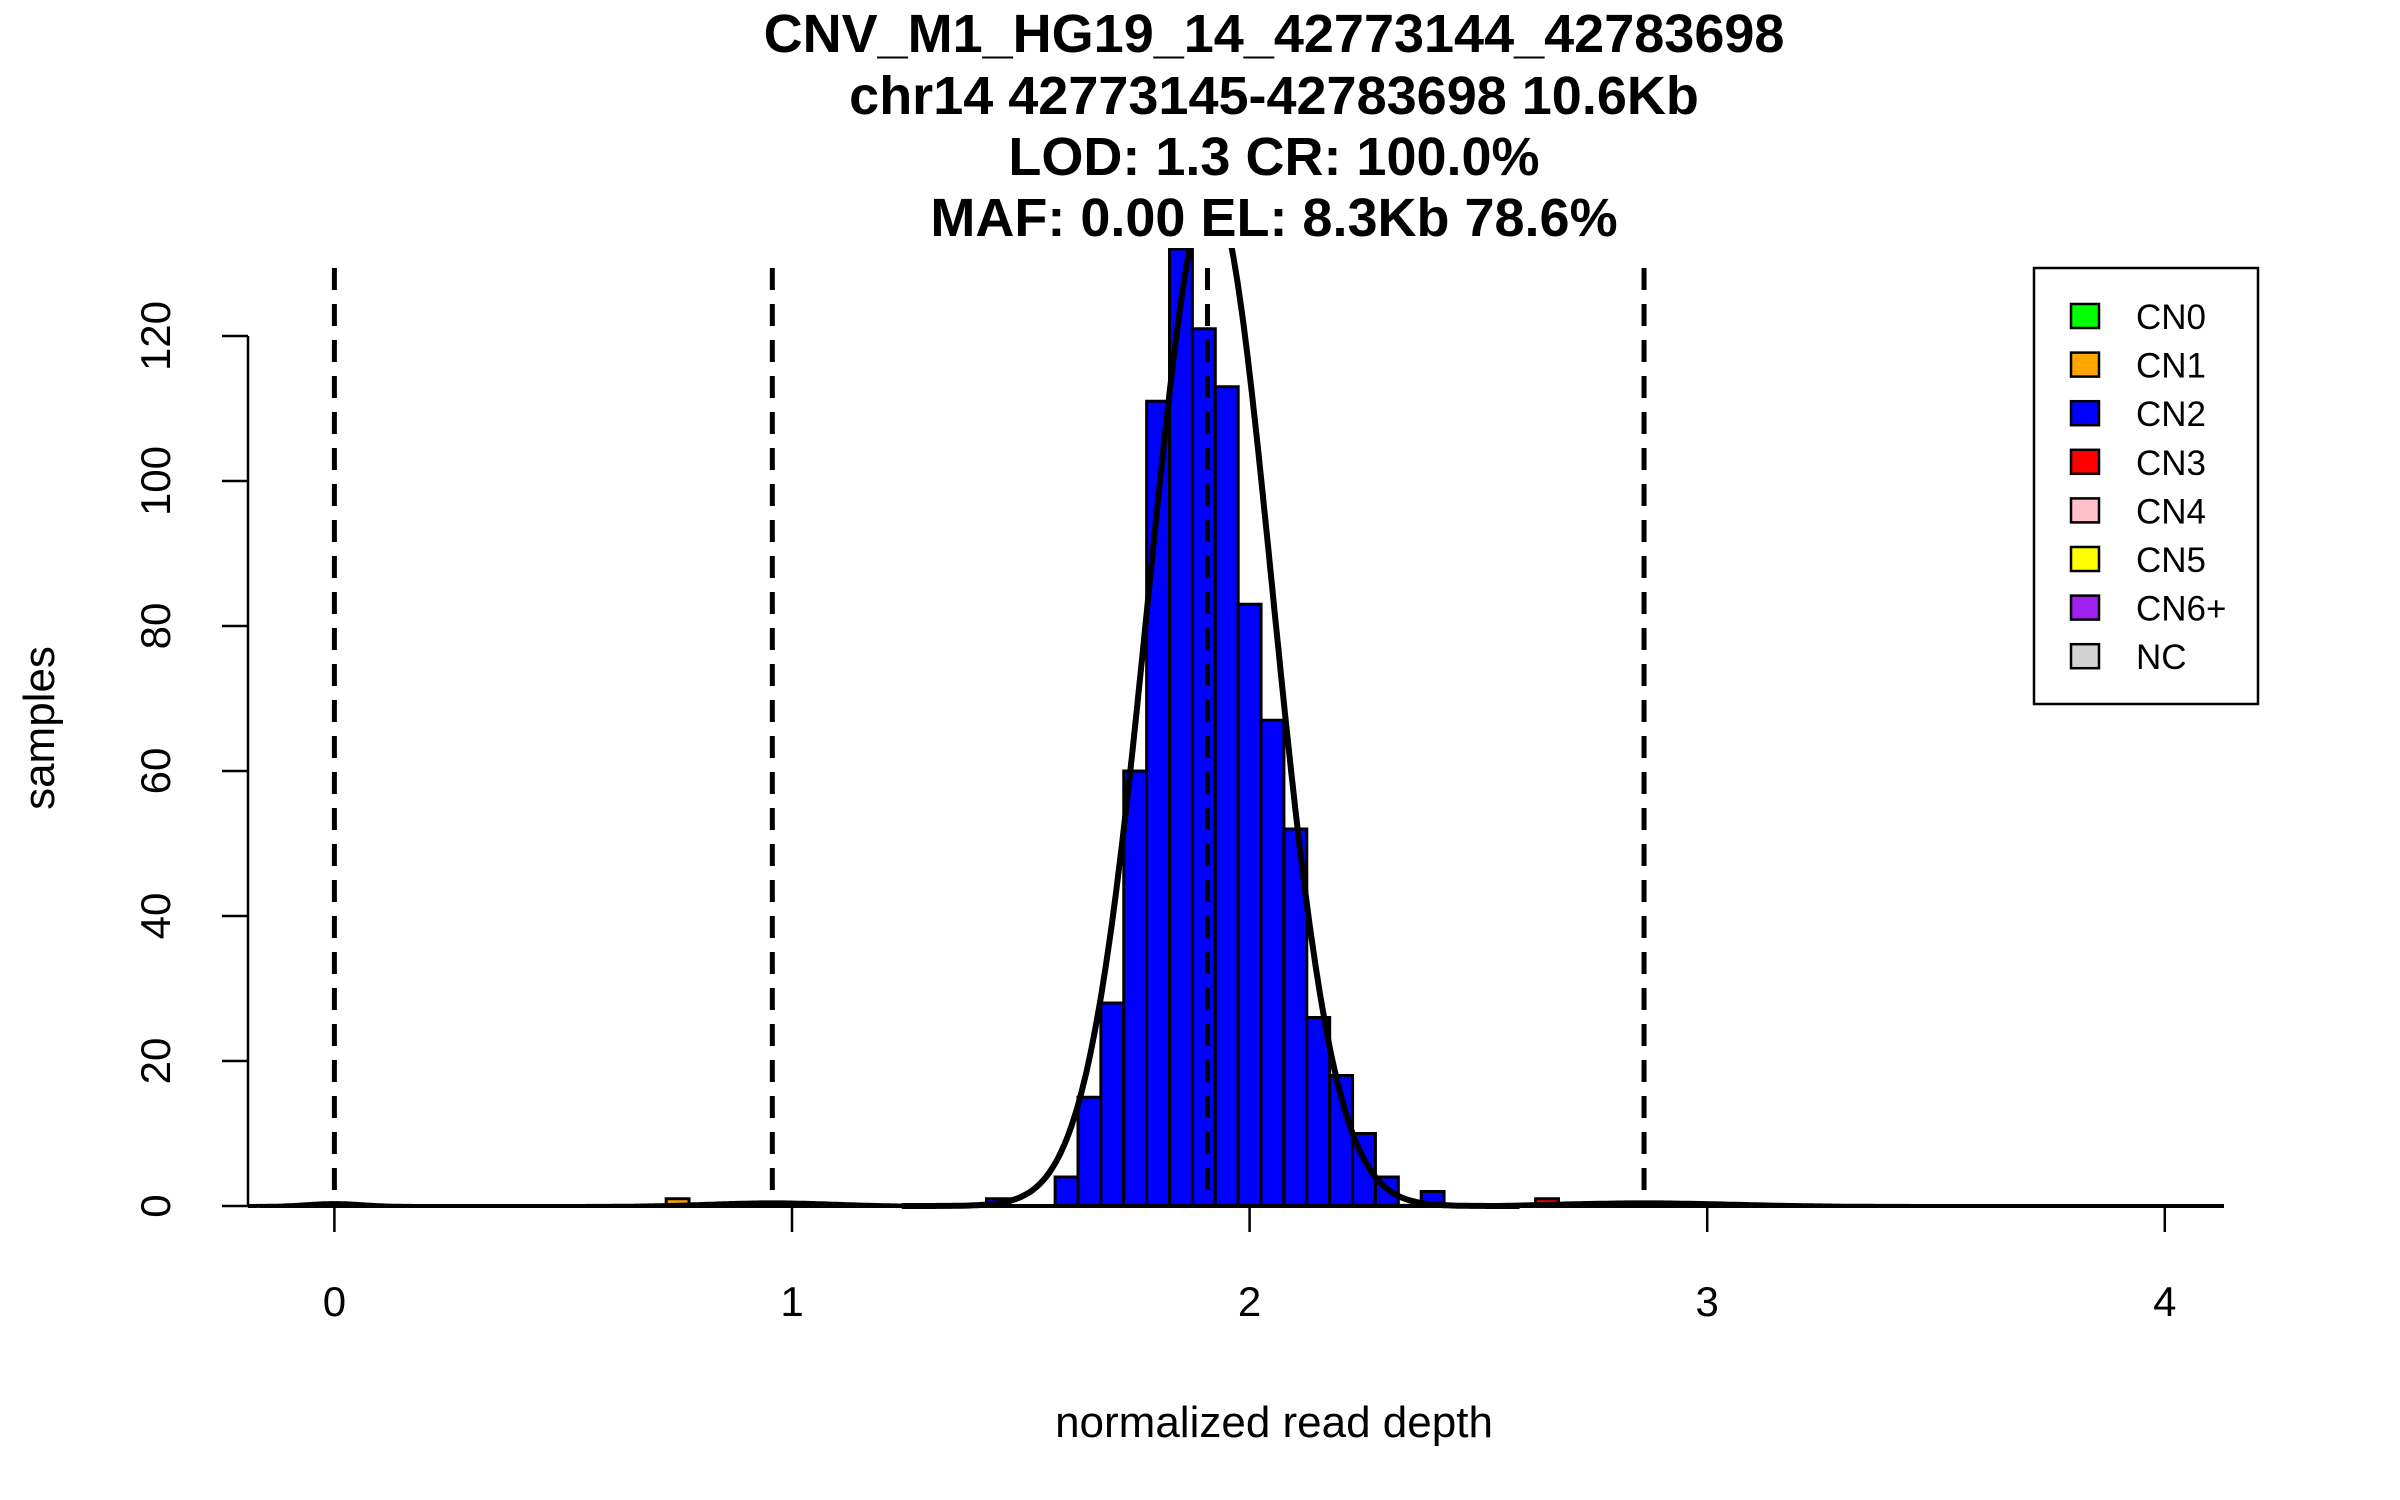 This screenshot has width=2400, height=1500. I want to click on legend-box, so click(2146, 486).